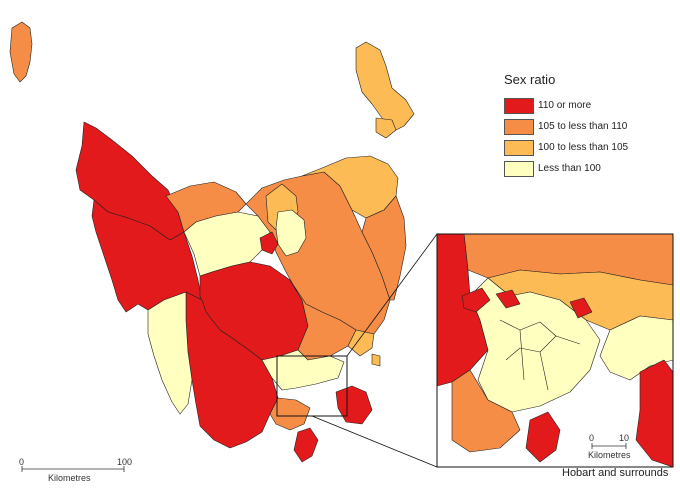 This screenshot has height=500, width=680. What do you see at coordinates (69, 478) in the screenshot?
I see `main-scale-unit: Kilometres` at bounding box center [69, 478].